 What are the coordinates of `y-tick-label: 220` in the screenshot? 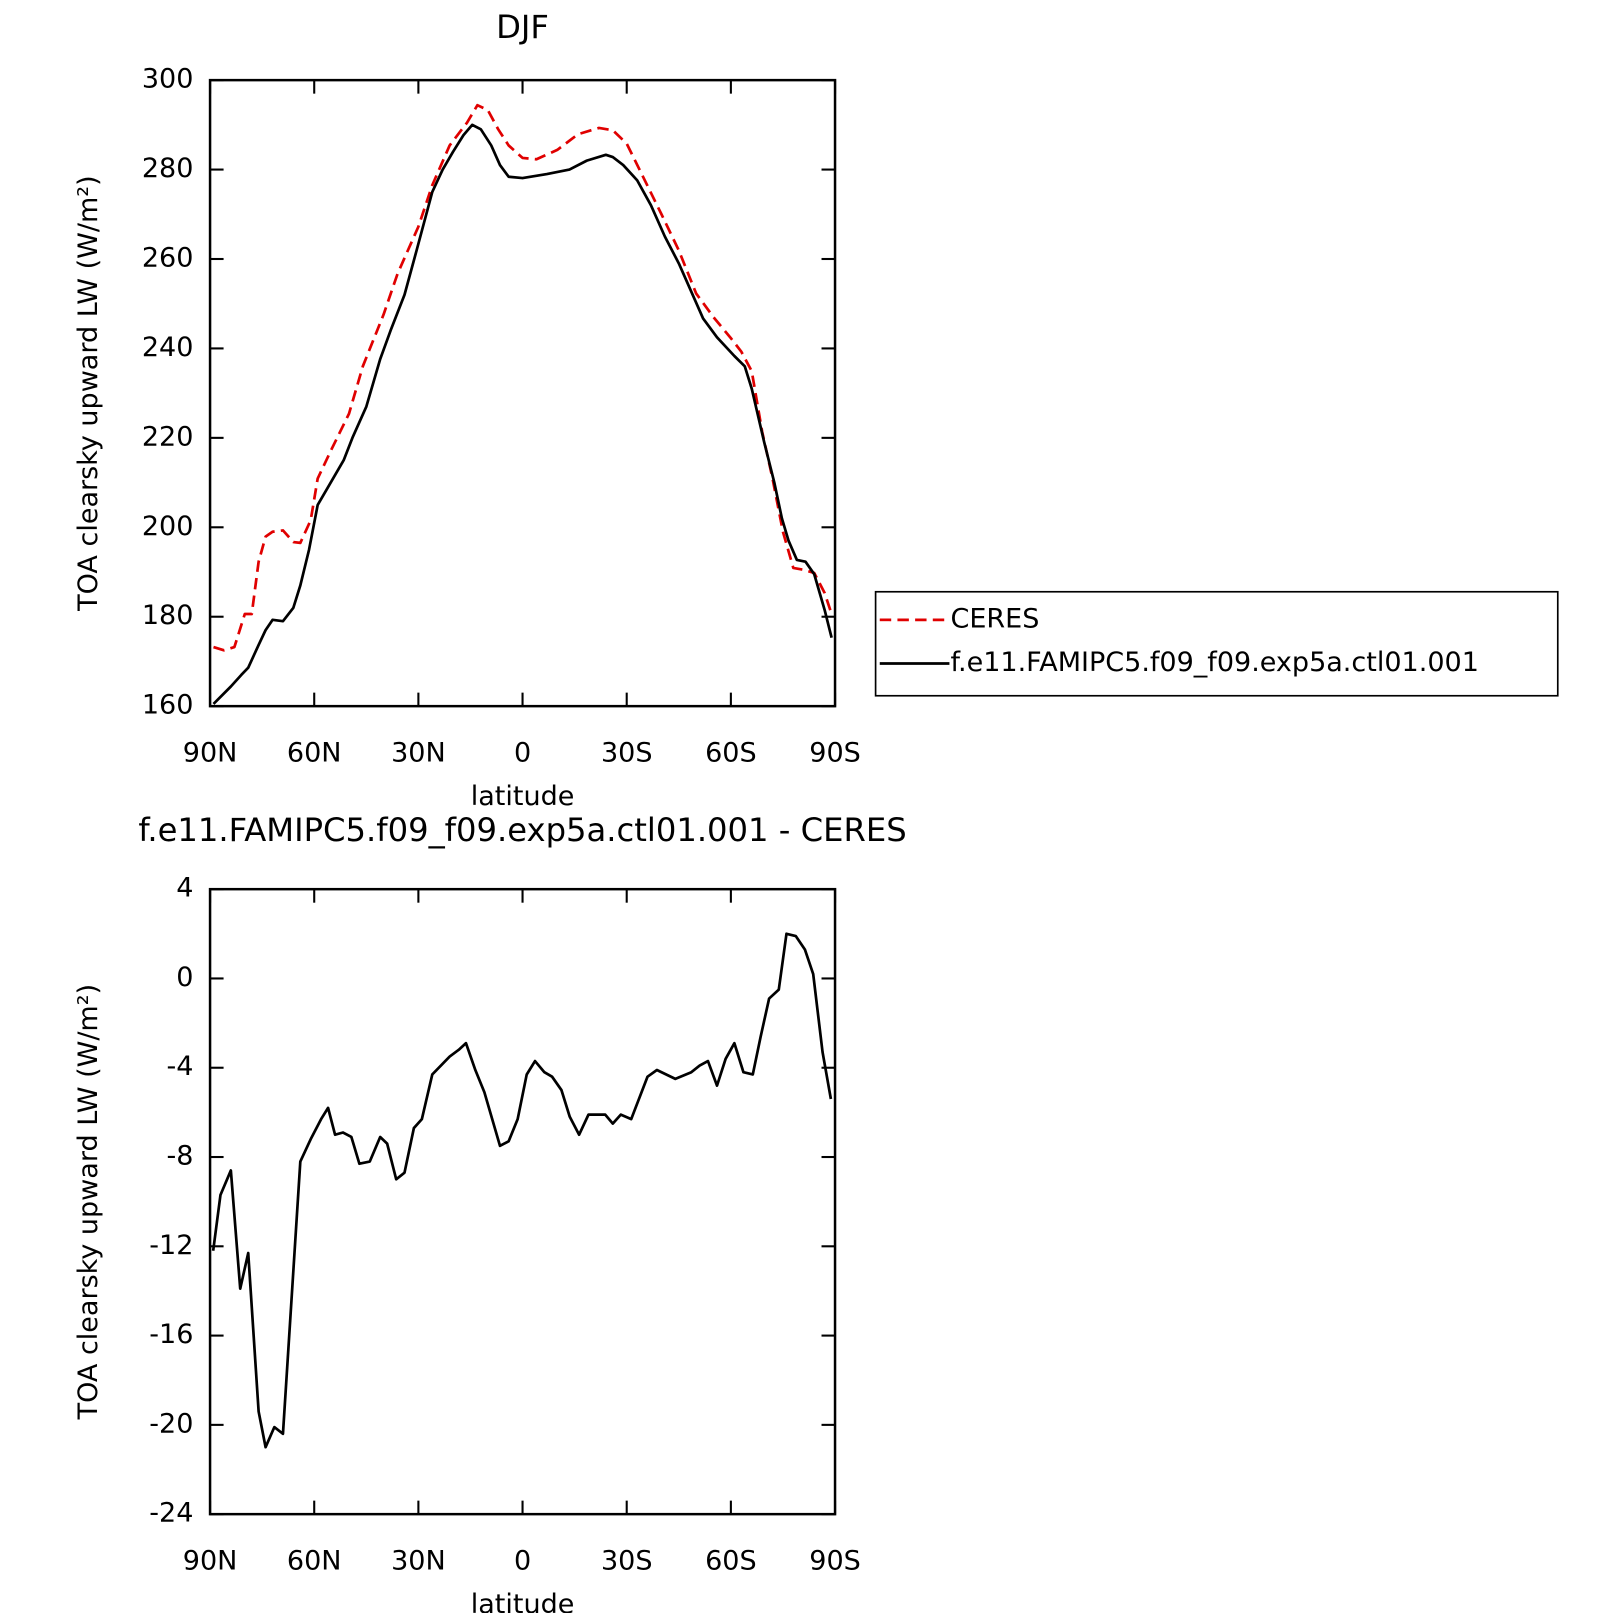 It's located at (168, 436).